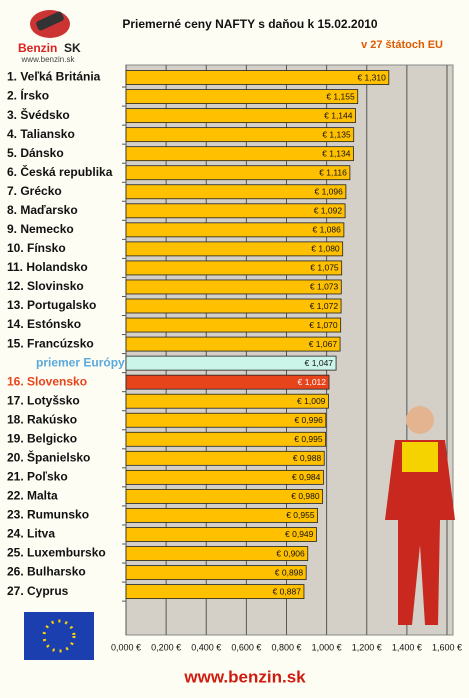 The image size is (469, 698). Describe the element at coordinates (42, 438) in the screenshot. I see `category-label: 19. Belgicko` at that location.